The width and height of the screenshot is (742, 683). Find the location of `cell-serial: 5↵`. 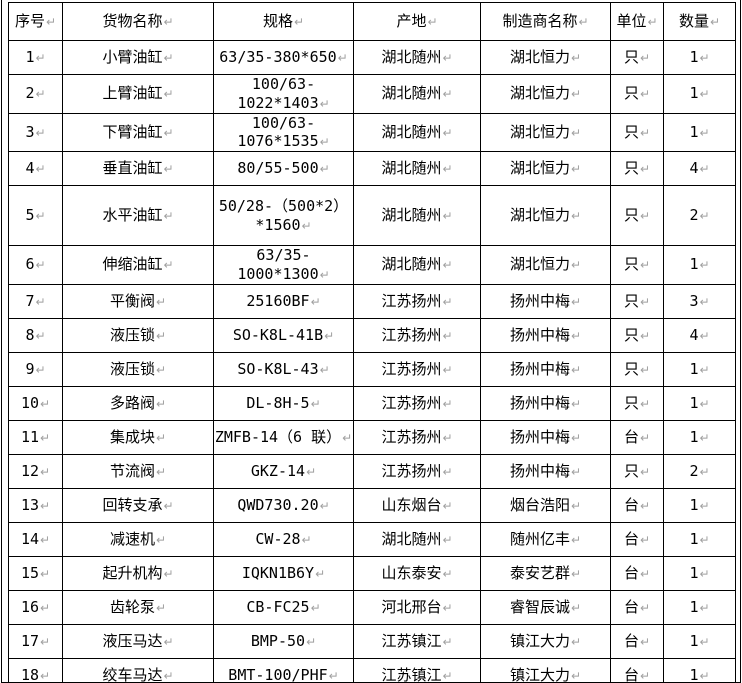

cell-serial: 5↵ is located at coordinates (35, 215).